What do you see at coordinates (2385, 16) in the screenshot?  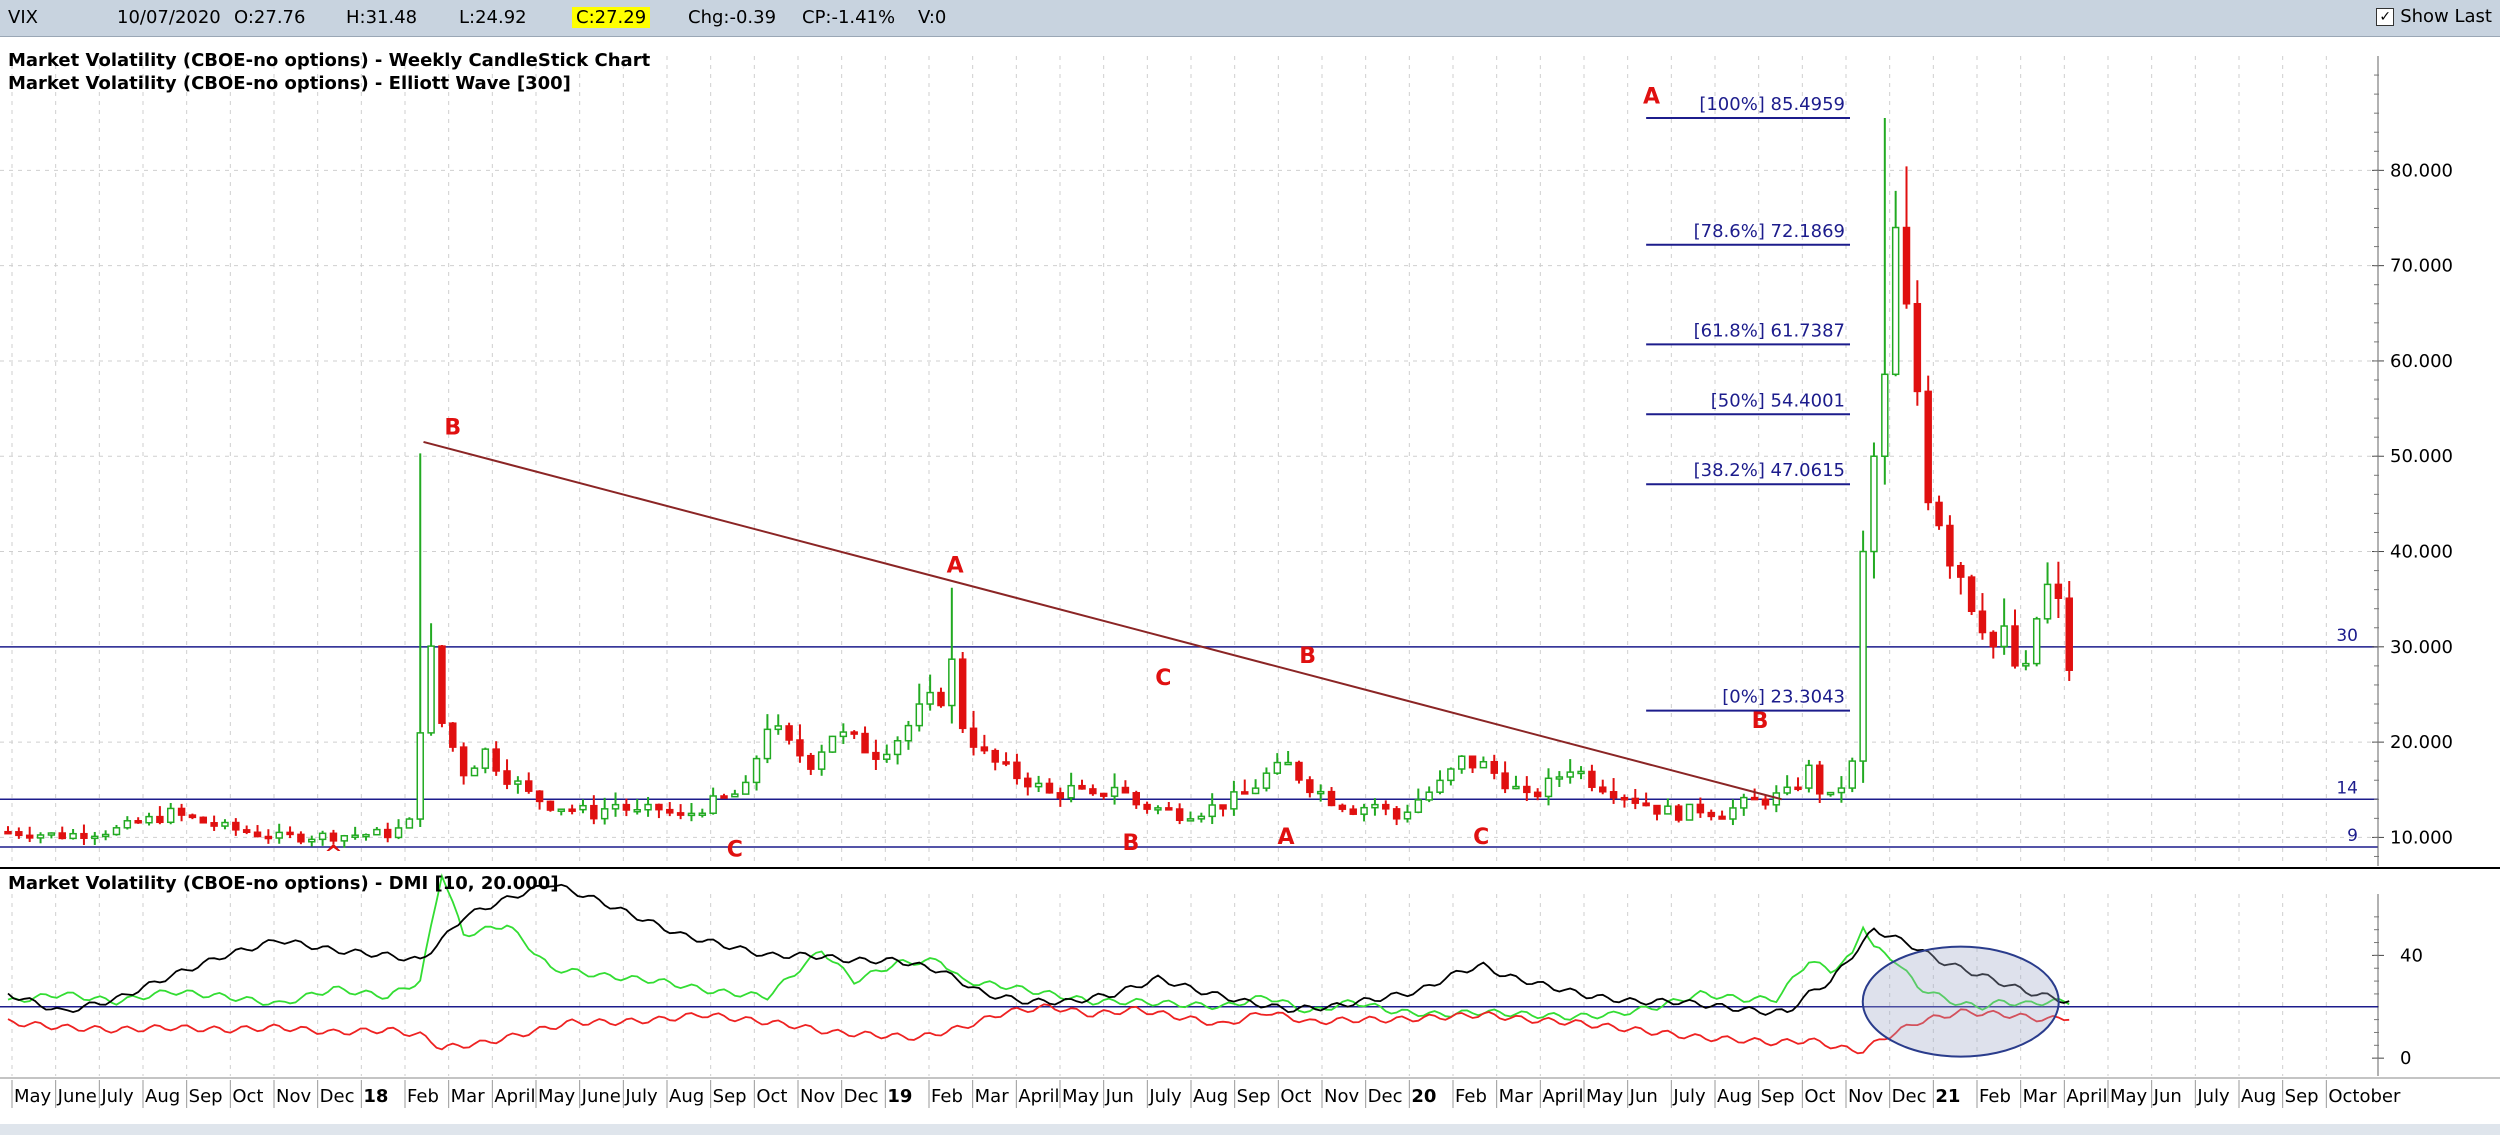 I see `show-last-checkbox-icon: ✓` at bounding box center [2385, 16].